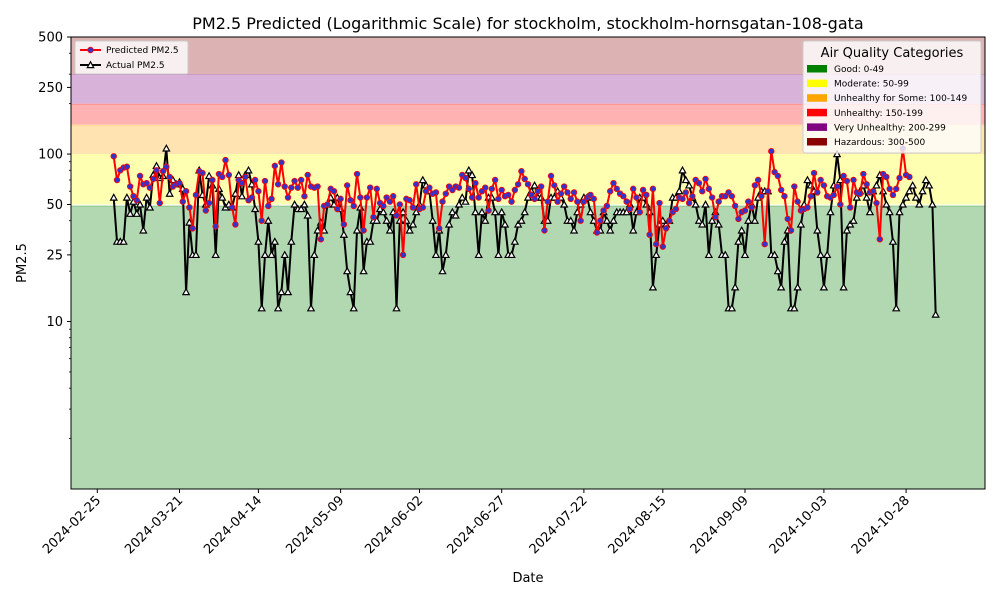  What do you see at coordinates (476, 525) in the screenshot?
I see `x-tick-label-5: 2024-06-27` at bounding box center [476, 525].